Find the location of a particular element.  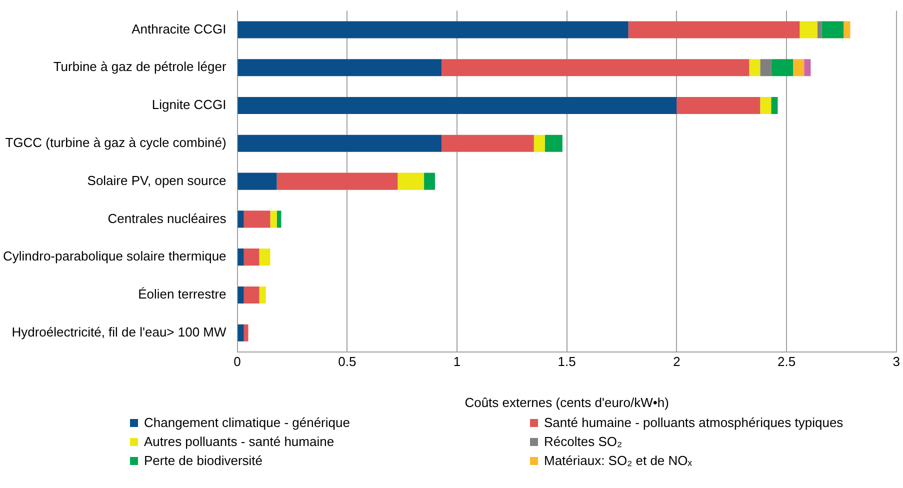

legend-label: Matériaux: SO₂ et de NOₓ is located at coordinates (618, 460).